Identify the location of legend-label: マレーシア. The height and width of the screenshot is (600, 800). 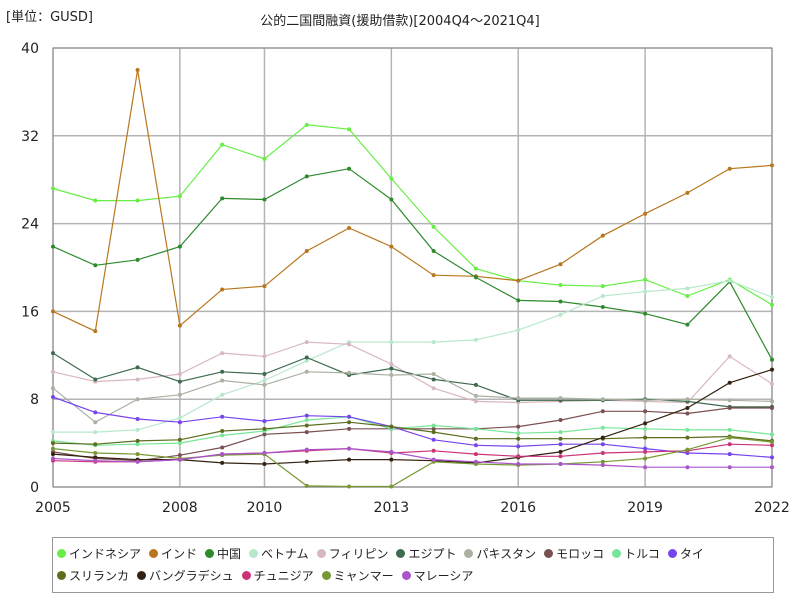
(443, 575).